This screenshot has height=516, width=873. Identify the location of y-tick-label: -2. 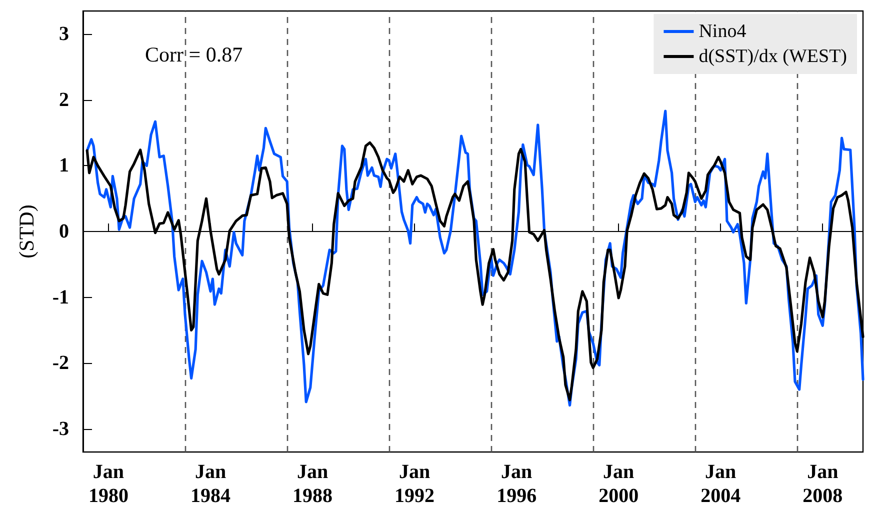
(60, 363).